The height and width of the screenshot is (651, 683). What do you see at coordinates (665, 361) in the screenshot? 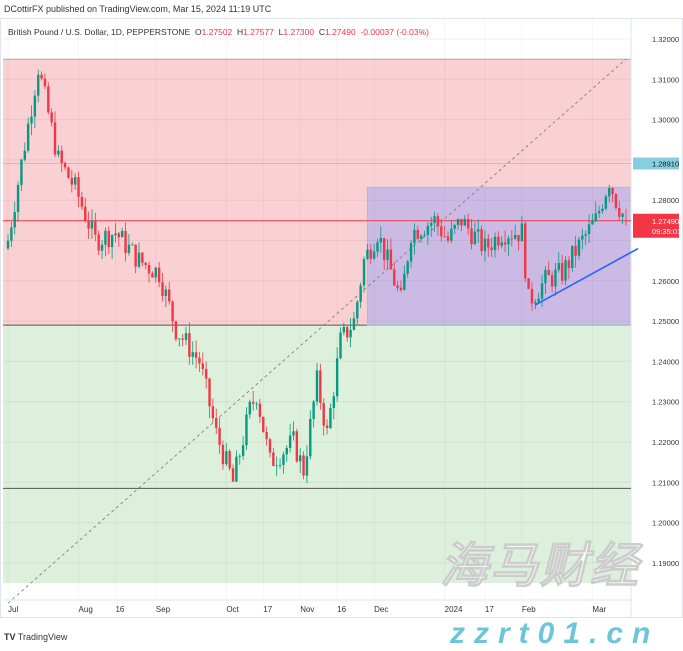
I see `y-tick-label: 1.24000` at bounding box center [665, 361].